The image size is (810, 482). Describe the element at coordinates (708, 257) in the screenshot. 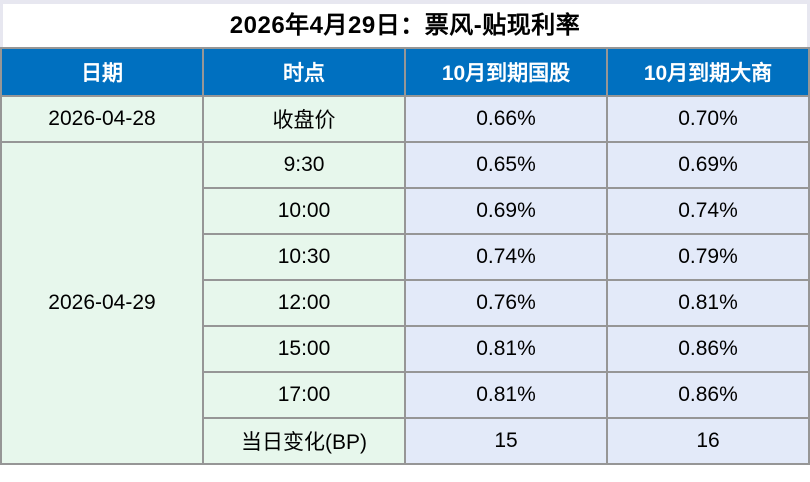

I see `cell-rate-dashang: 0.79%` at that location.